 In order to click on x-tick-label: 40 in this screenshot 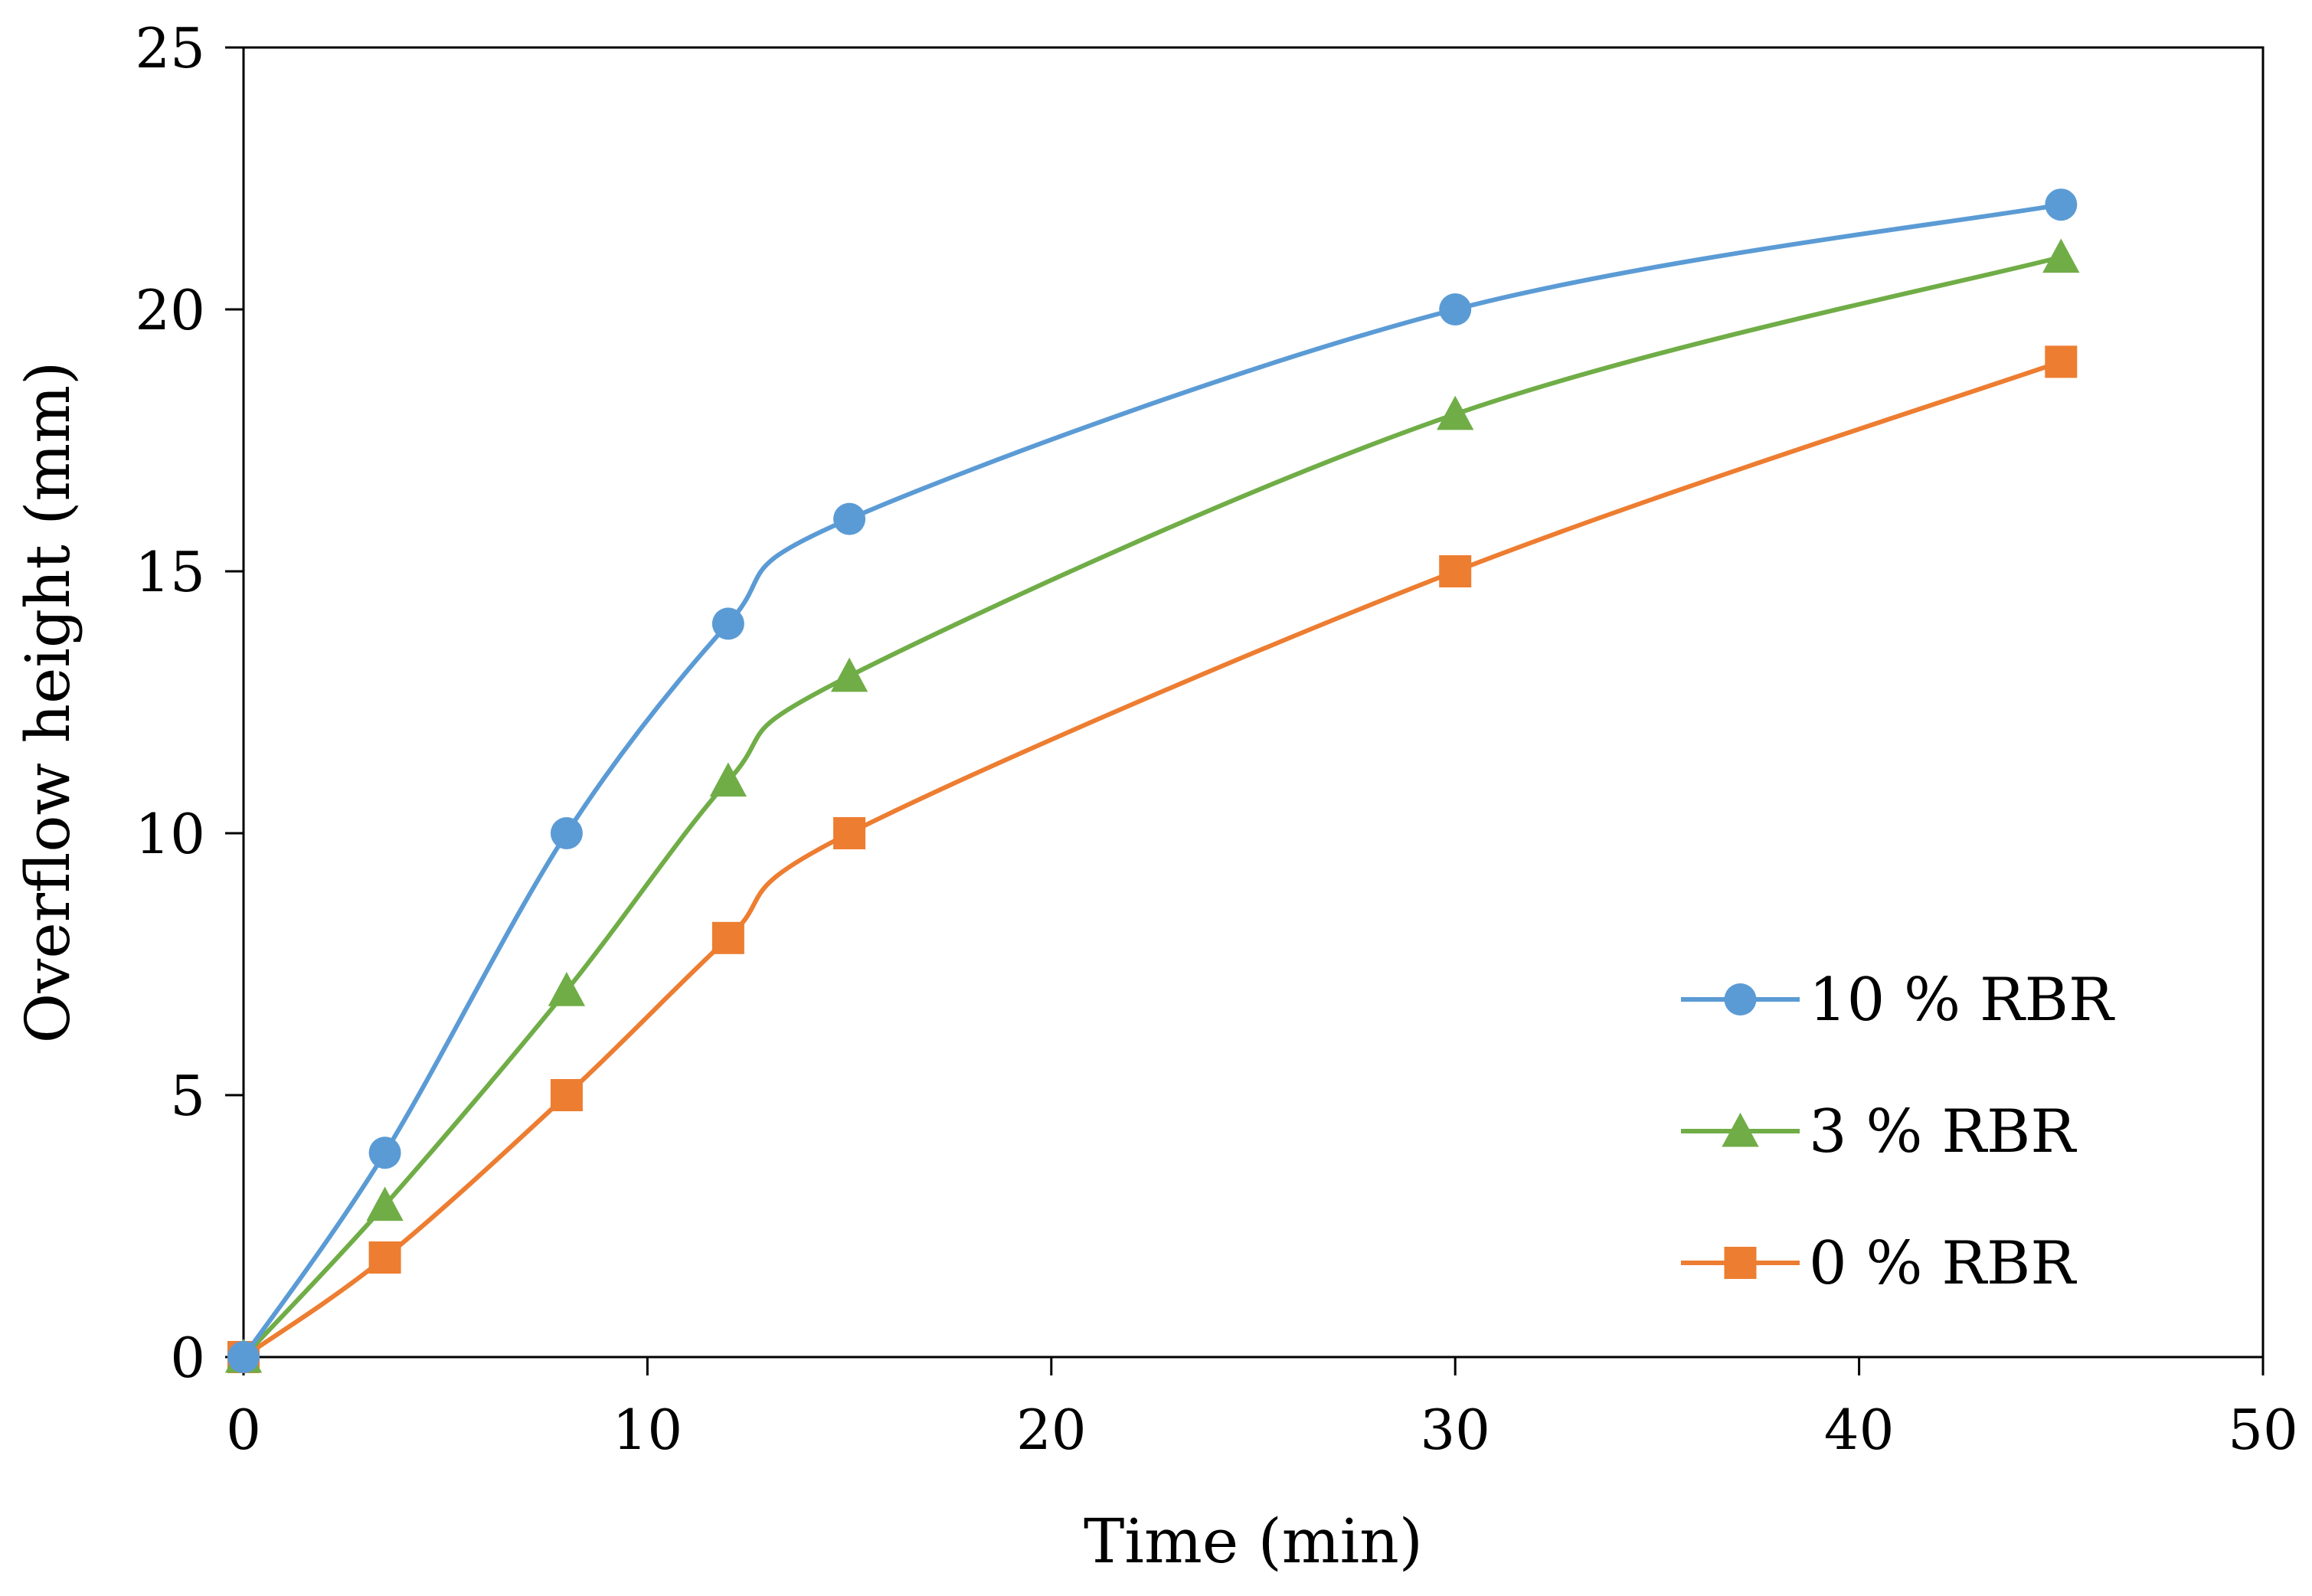, I will do `click(1860, 1430)`.